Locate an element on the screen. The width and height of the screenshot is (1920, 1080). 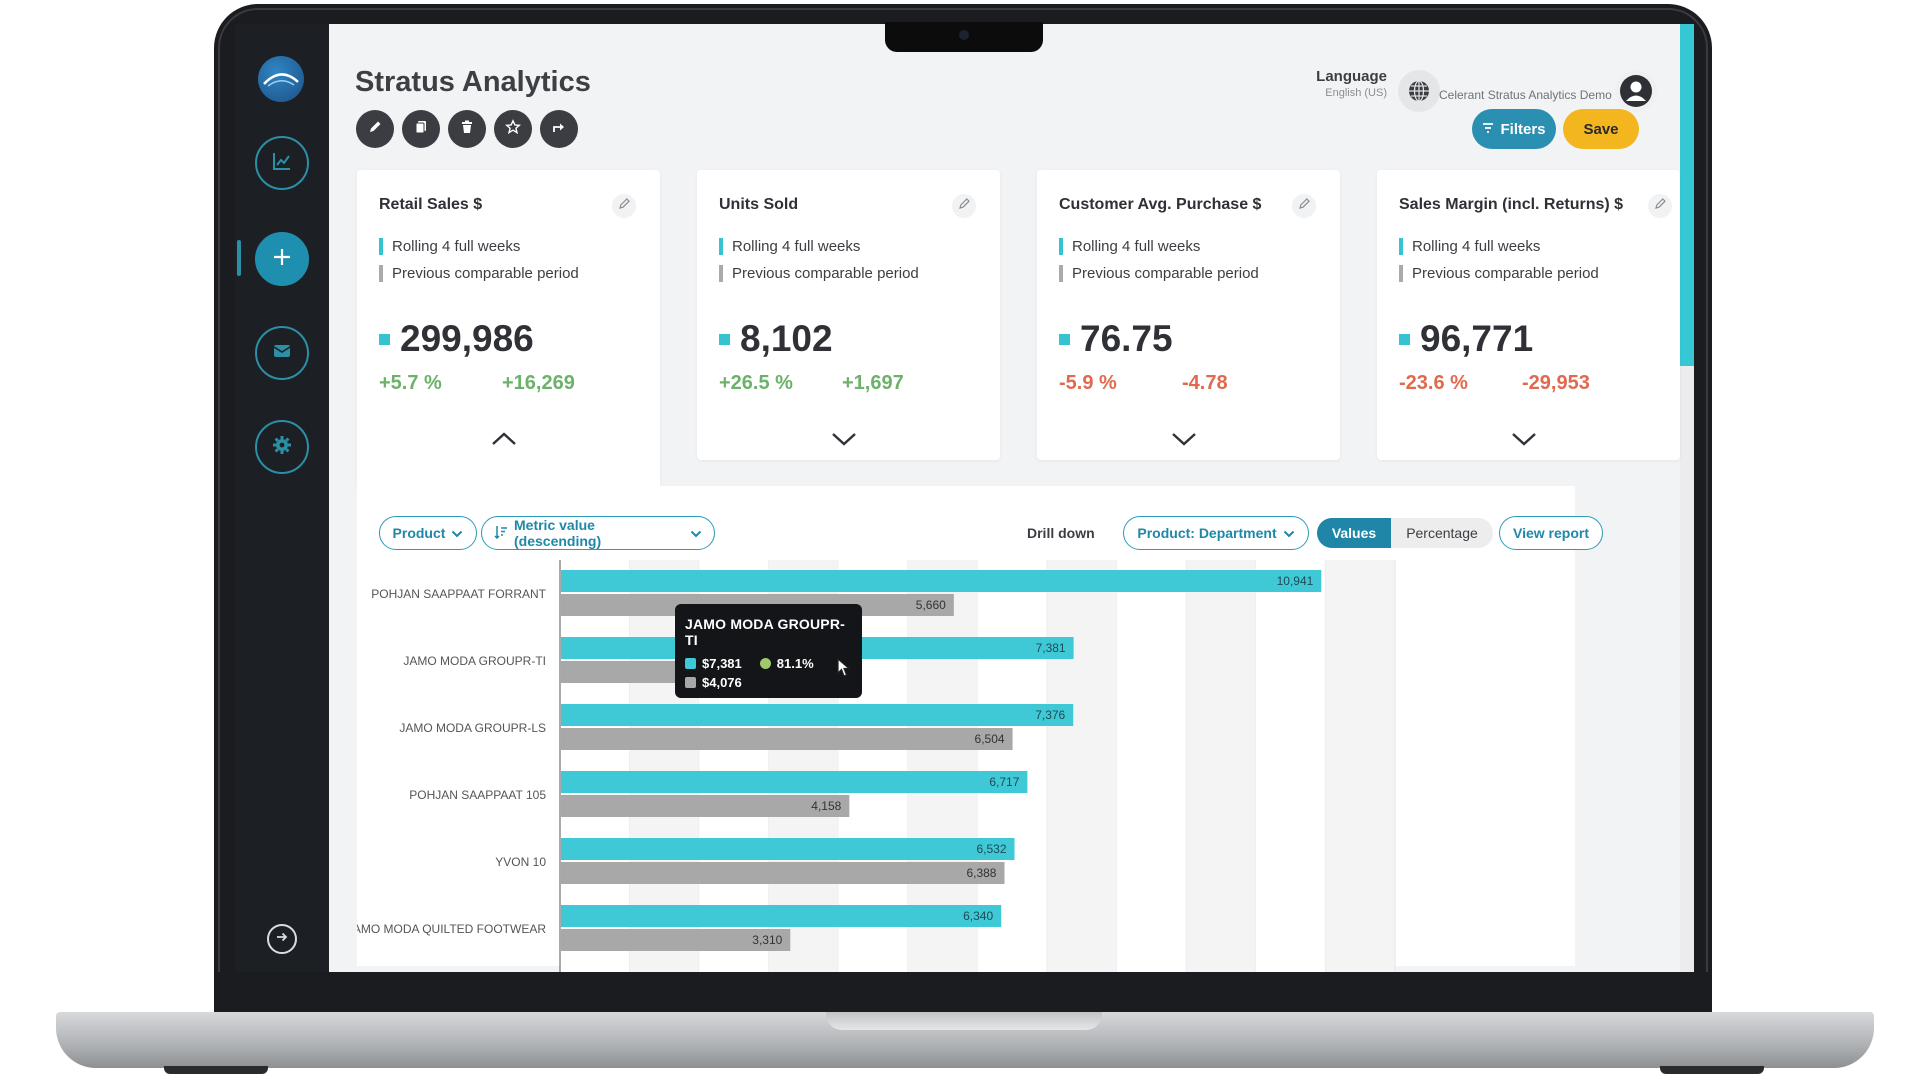
share-button is located at coordinates (559, 129).